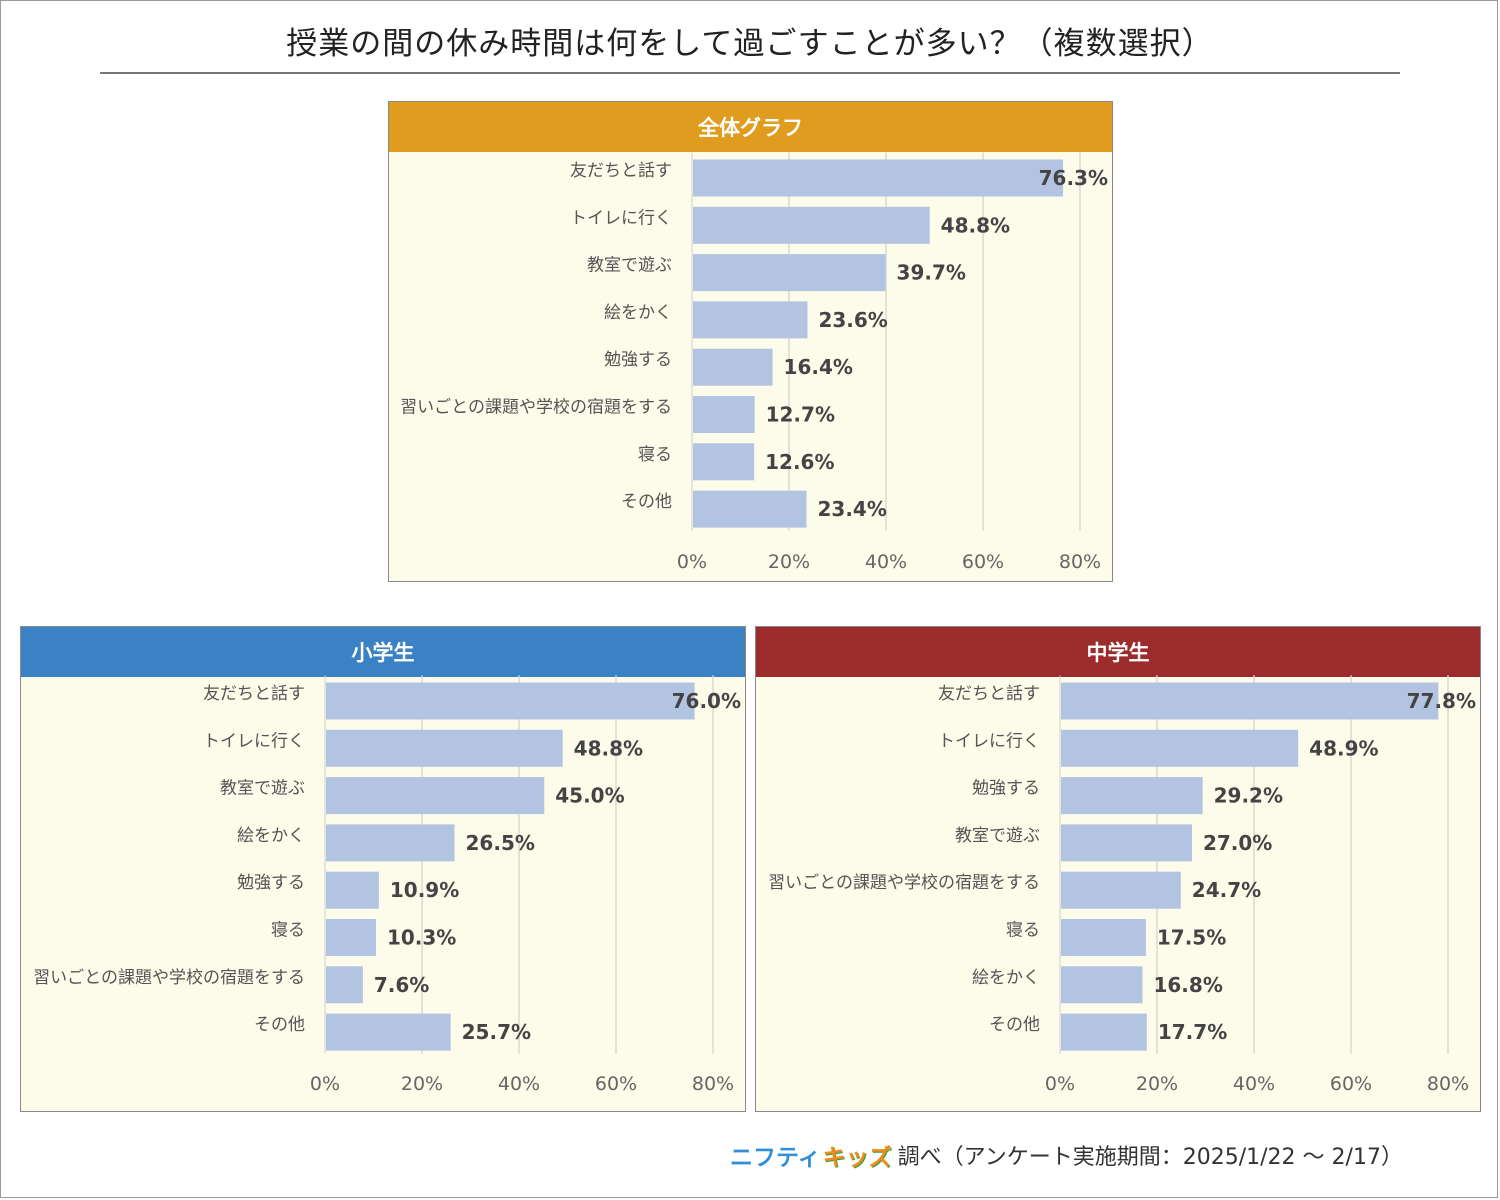 The image size is (1500, 1200). What do you see at coordinates (383, 652) in the screenshot?
I see `elementary-chart-title: 小学生` at bounding box center [383, 652].